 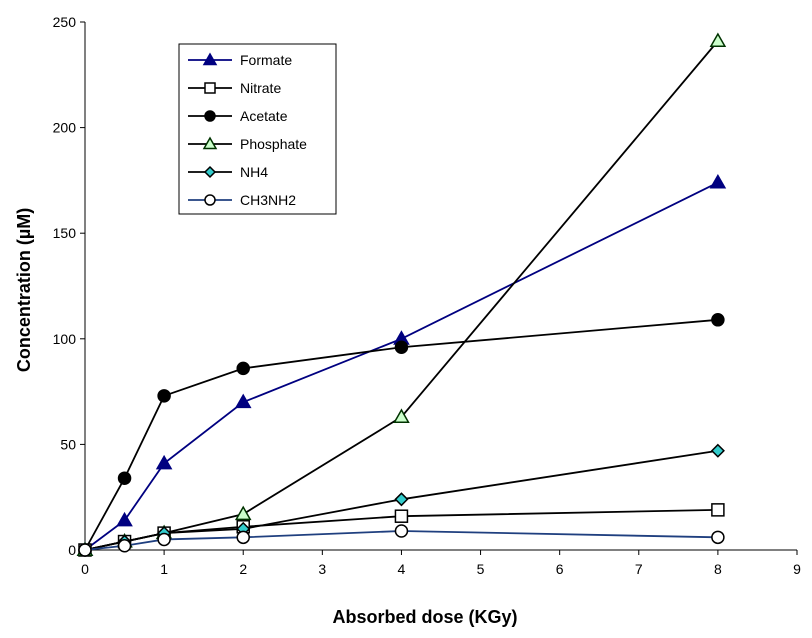 What do you see at coordinates (65, 22) in the screenshot?
I see `y-tick-label: 250` at bounding box center [65, 22].